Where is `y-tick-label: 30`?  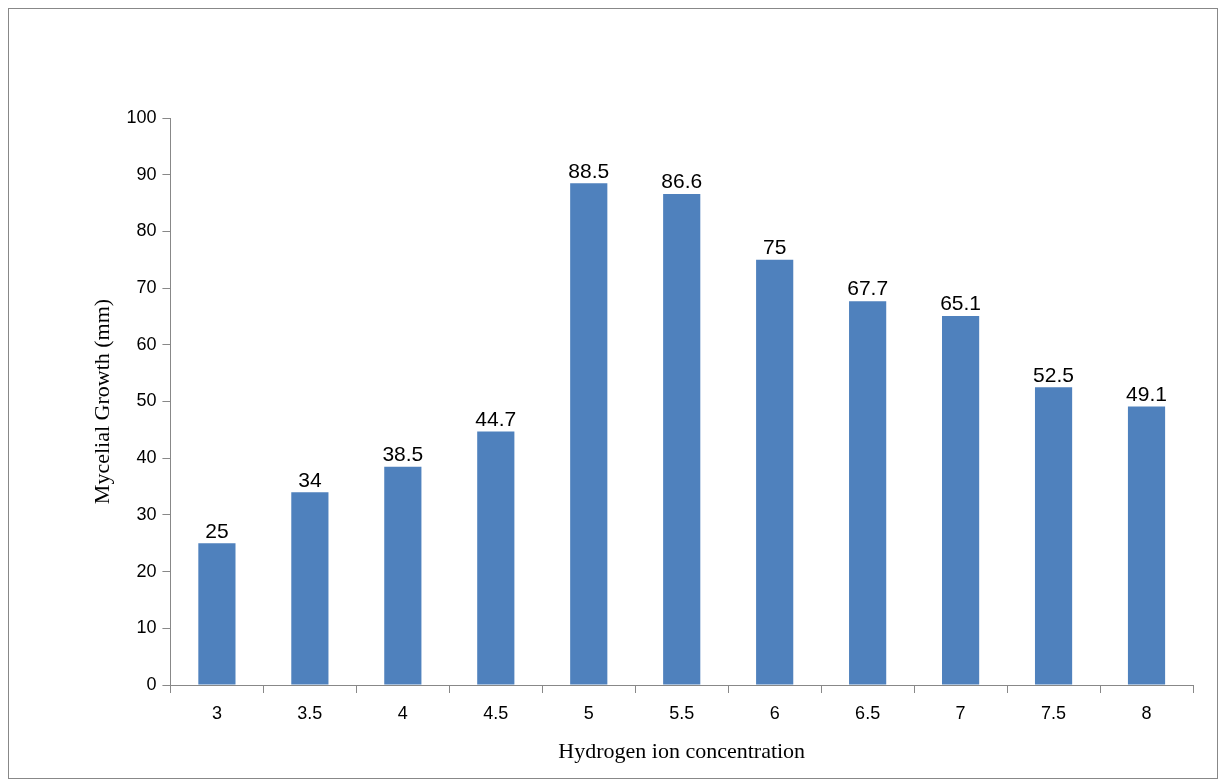 y-tick-label: 30 is located at coordinates (146, 513).